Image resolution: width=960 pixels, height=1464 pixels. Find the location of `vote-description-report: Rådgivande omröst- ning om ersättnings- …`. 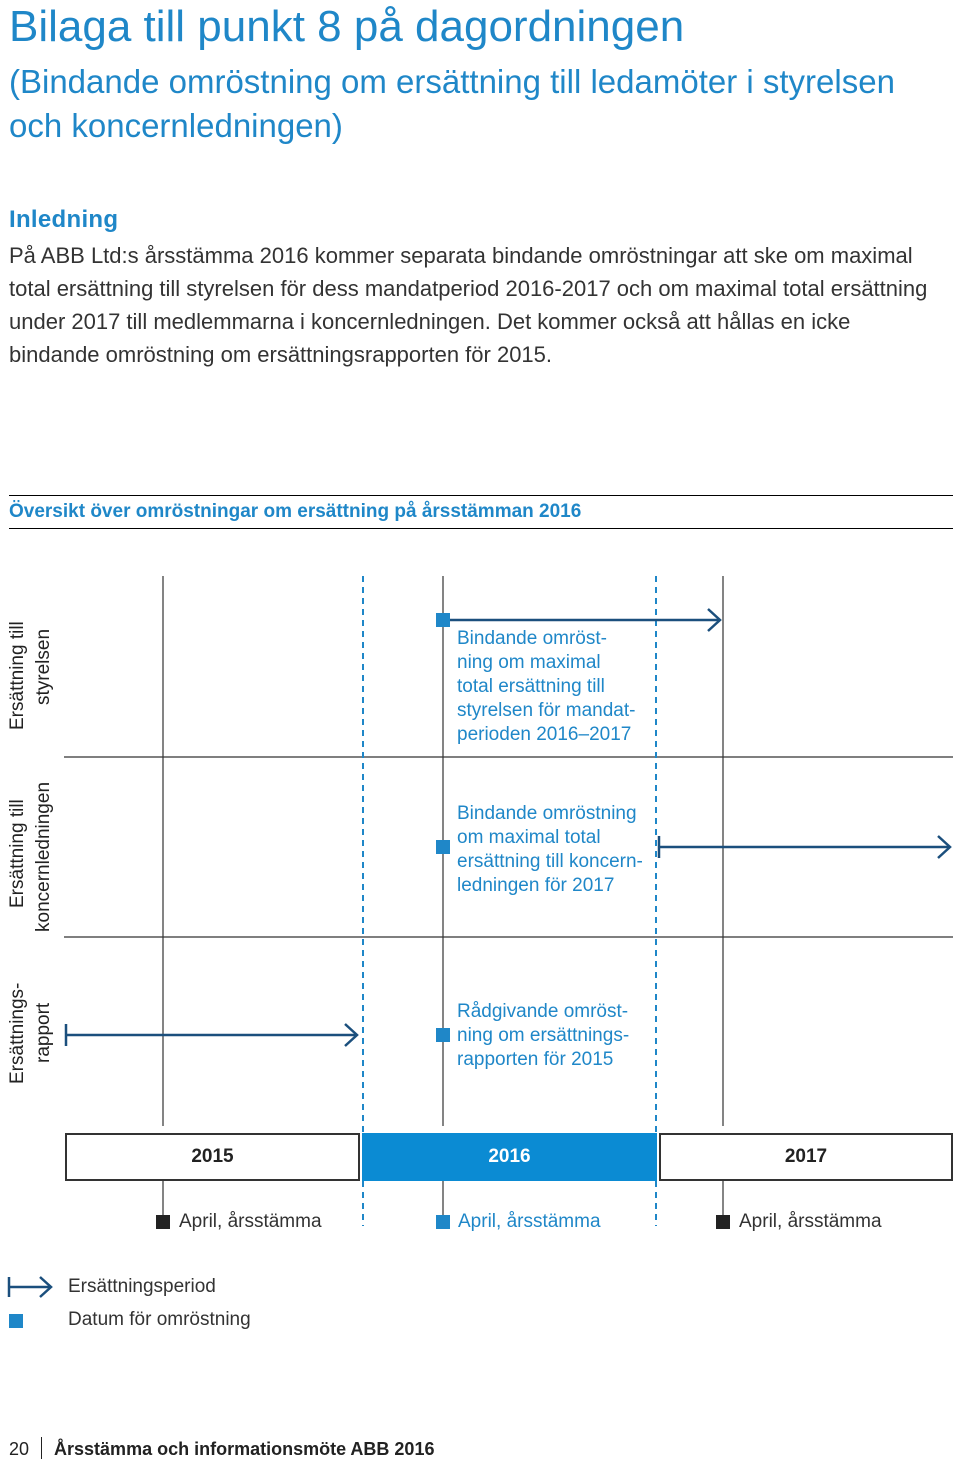

vote-description-report: Rådgivande omröst- ning om ersättnings- … is located at coordinates (543, 1036).